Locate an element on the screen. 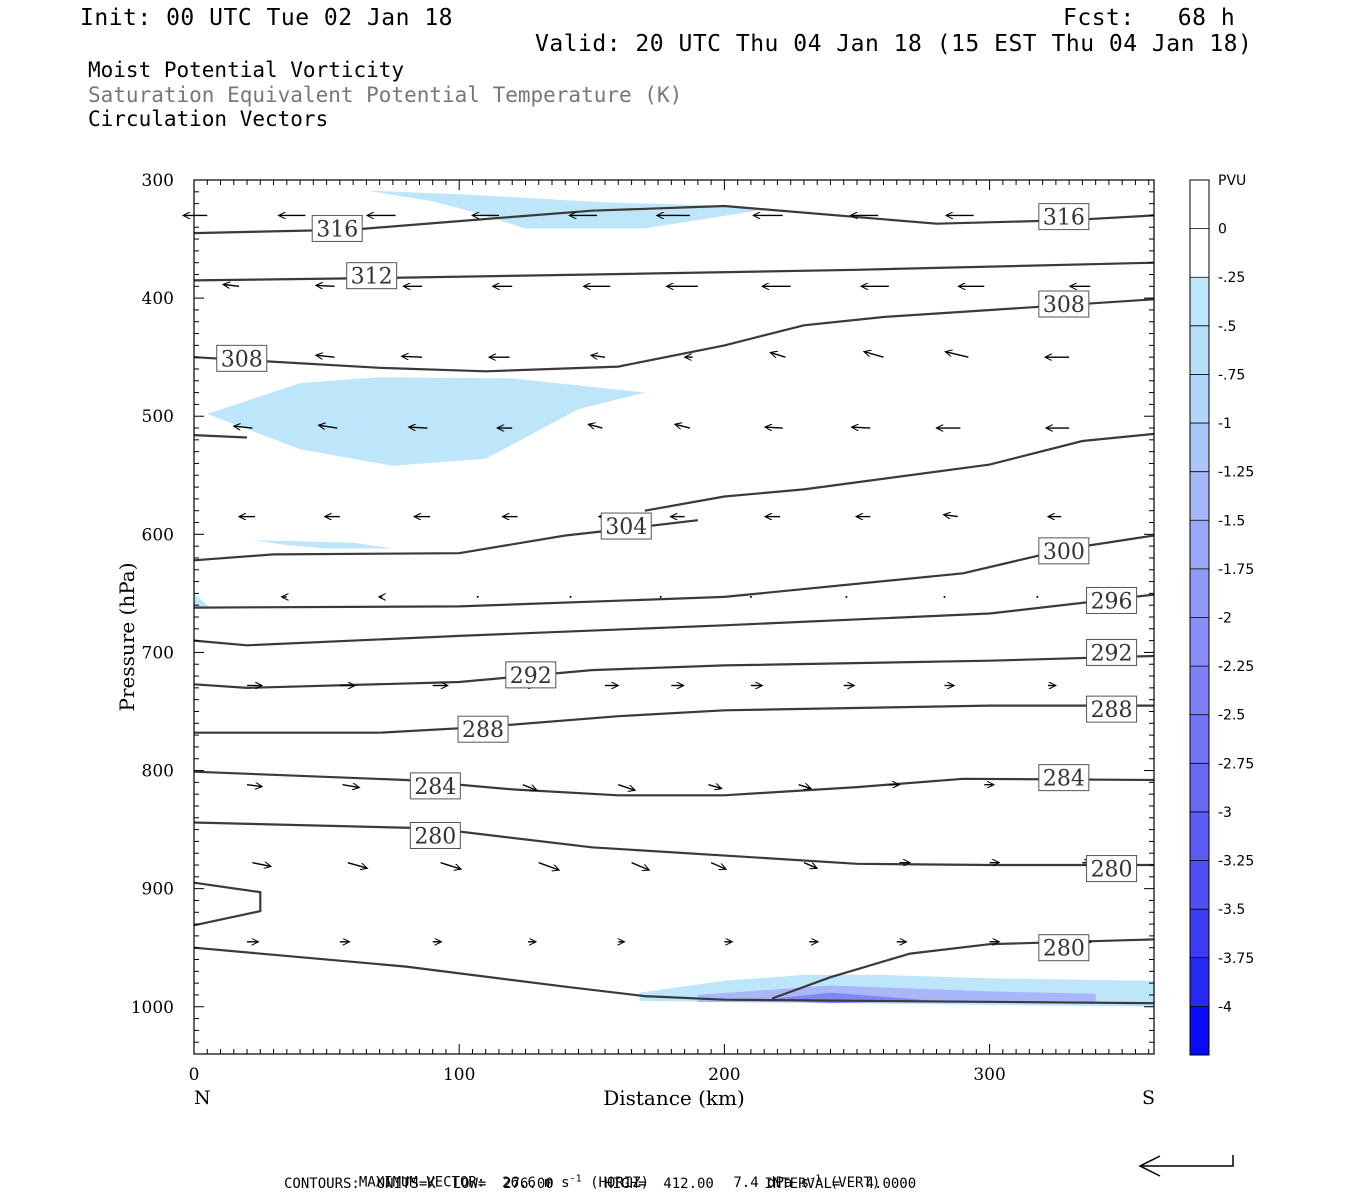  colorbar-label: -.75 is located at coordinates (1231, 375).